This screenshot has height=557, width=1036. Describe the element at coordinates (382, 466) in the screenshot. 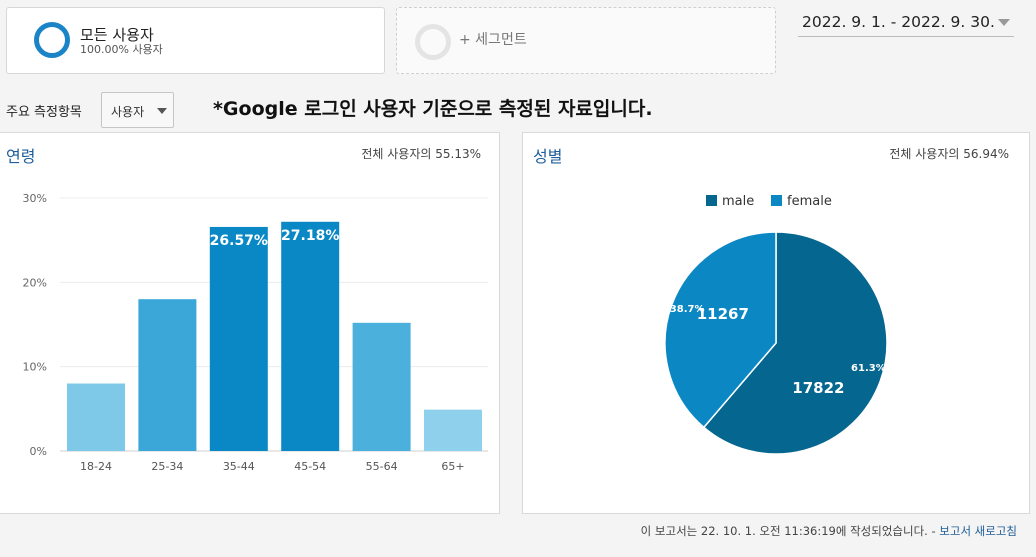

I see `x-tick-label: 55-64` at that location.